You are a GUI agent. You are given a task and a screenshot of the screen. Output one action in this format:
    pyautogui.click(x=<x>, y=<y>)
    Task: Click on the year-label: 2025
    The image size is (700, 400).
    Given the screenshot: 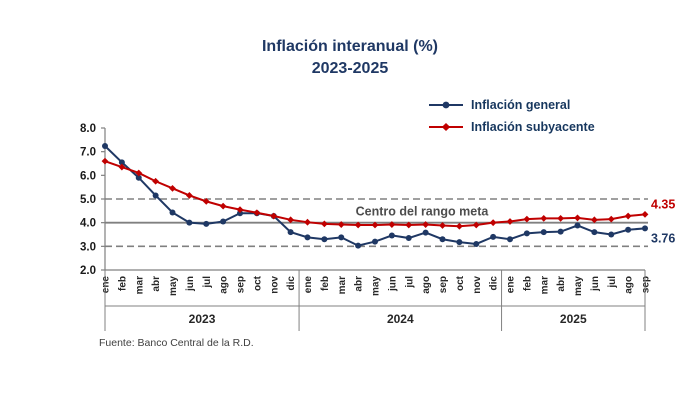 What is the action you would take?
    pyautogui.click(x=573, y=319)
    